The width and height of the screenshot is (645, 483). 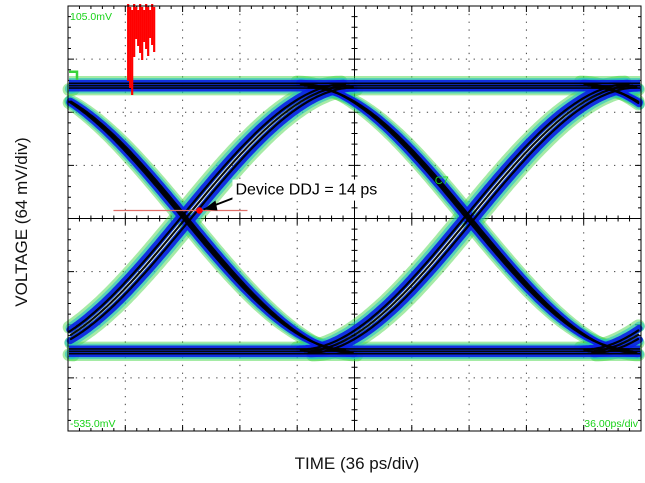 I want to click on x-axis-label: TIME (36 ps/div), so click(x=357, y=464).